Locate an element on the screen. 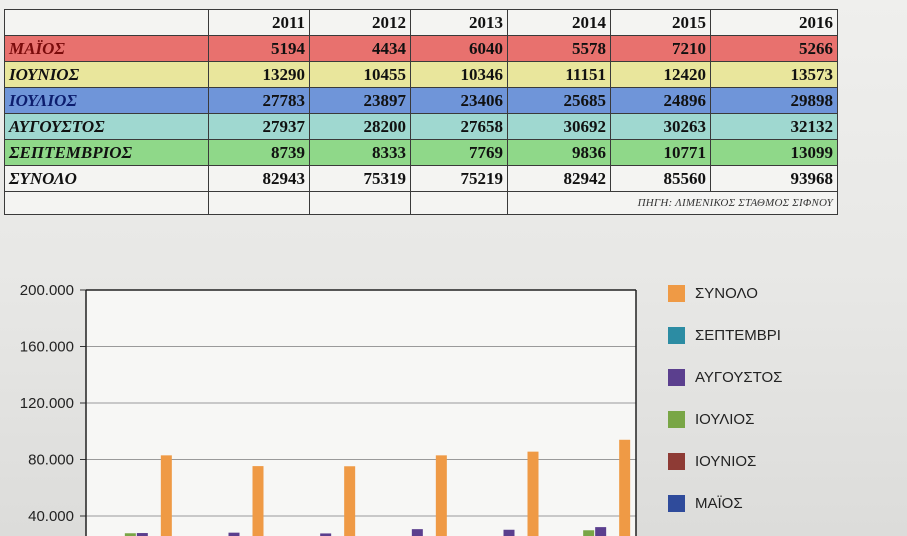  table-cell: 27783 is located at coordinates (259, 100).